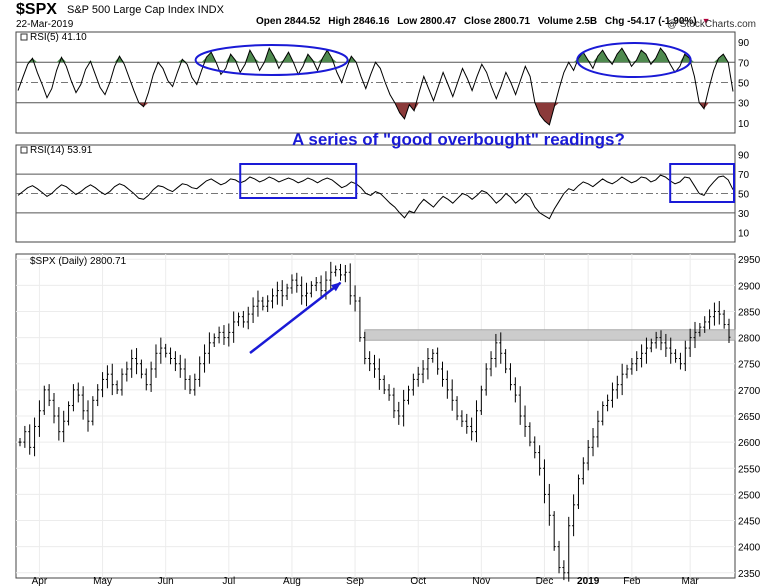 The height and width of the screenshot is (586, 780). I want to click on rsi14-panel-plot, so click(375, 196).